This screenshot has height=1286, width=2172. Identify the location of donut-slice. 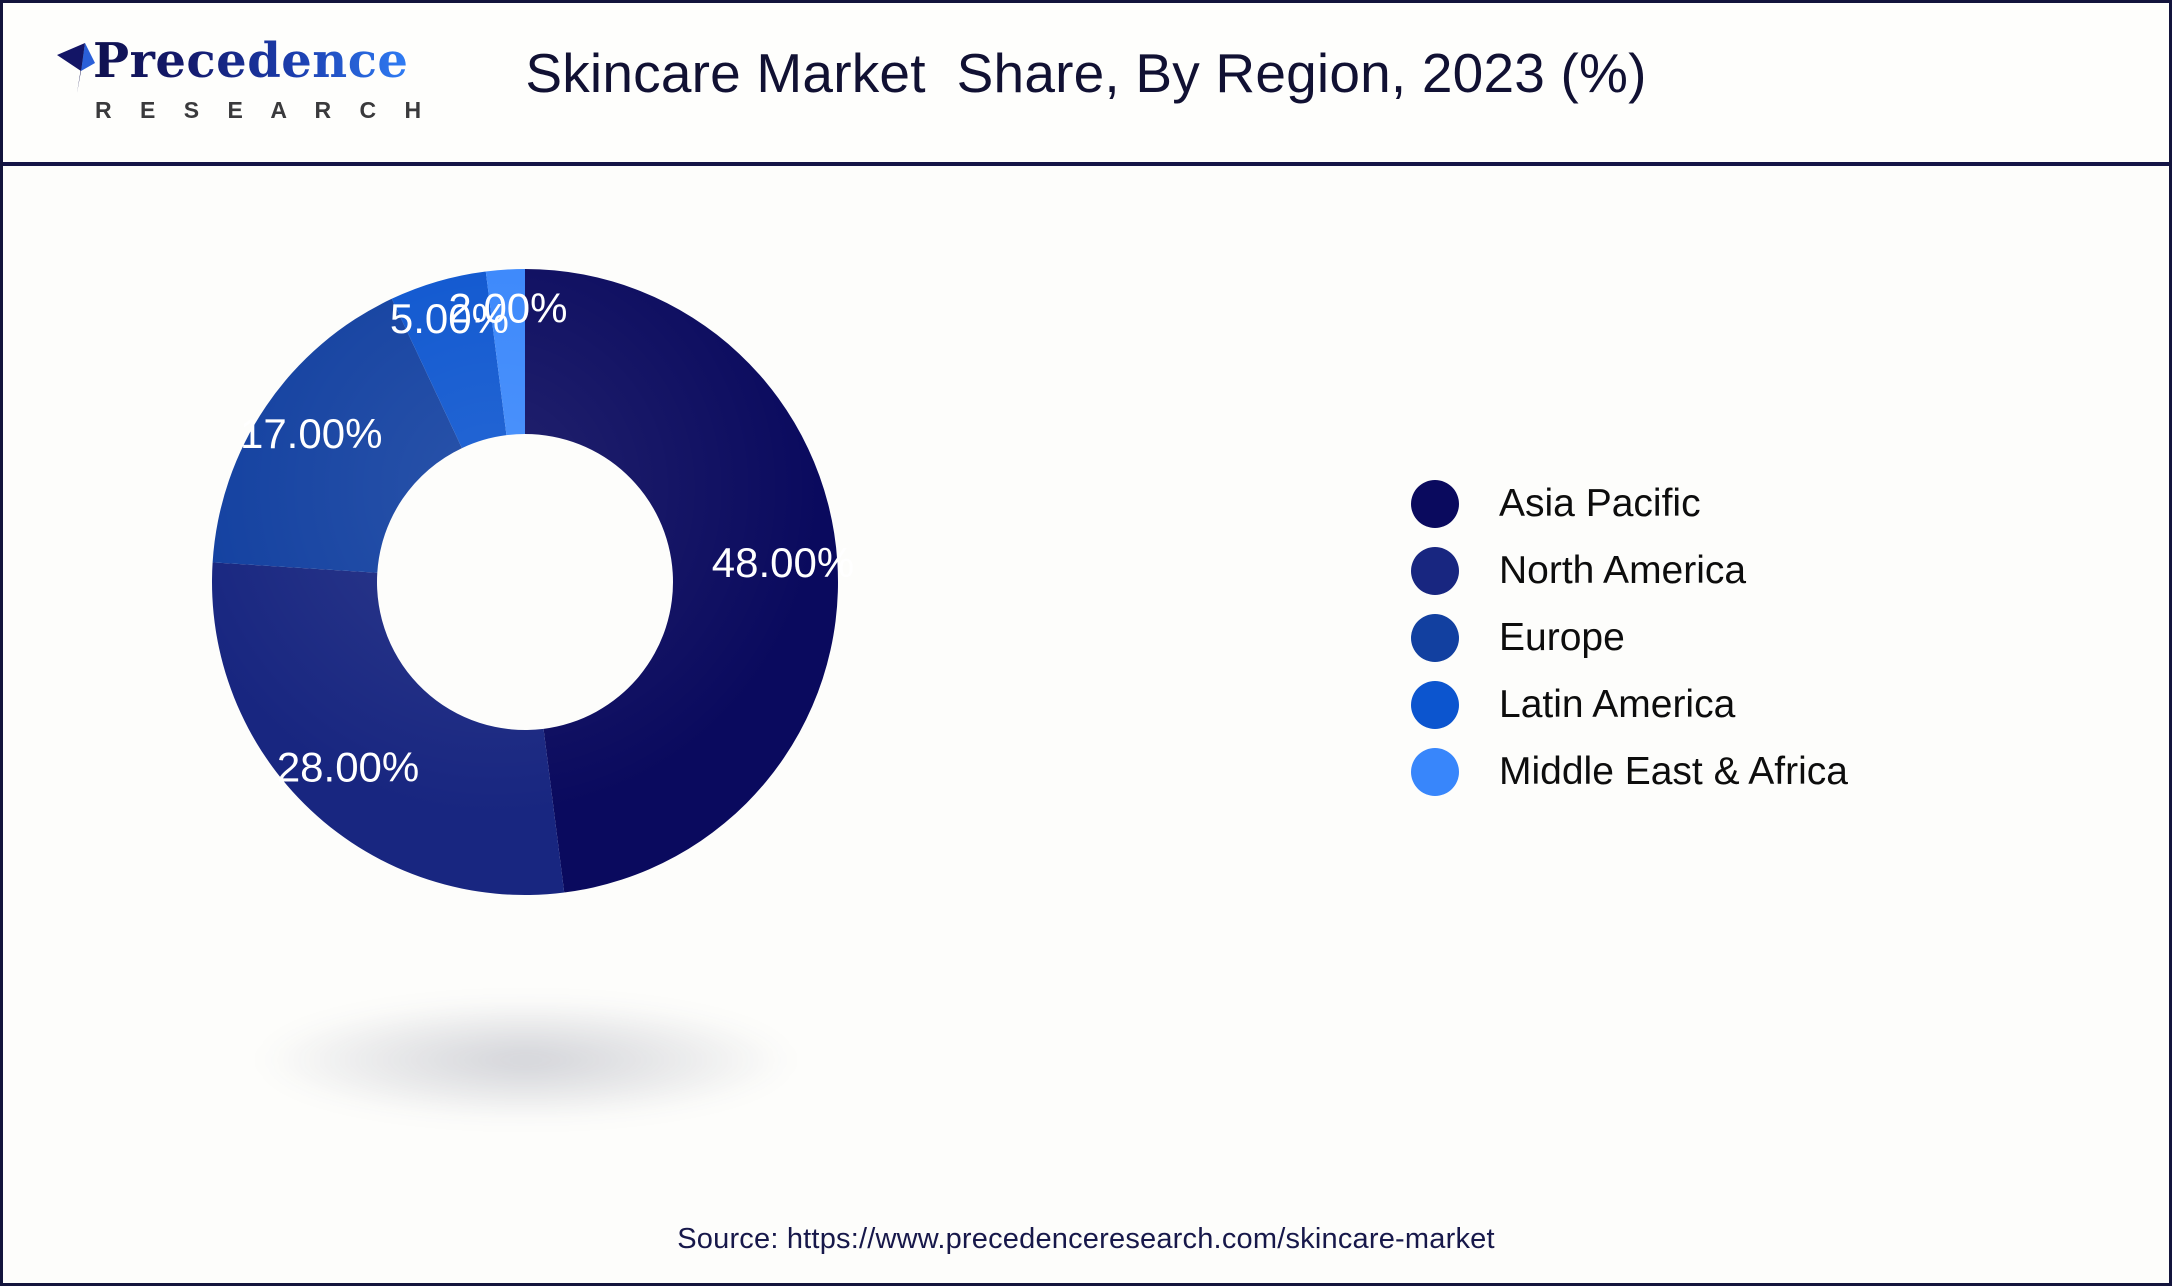
(388, 728).